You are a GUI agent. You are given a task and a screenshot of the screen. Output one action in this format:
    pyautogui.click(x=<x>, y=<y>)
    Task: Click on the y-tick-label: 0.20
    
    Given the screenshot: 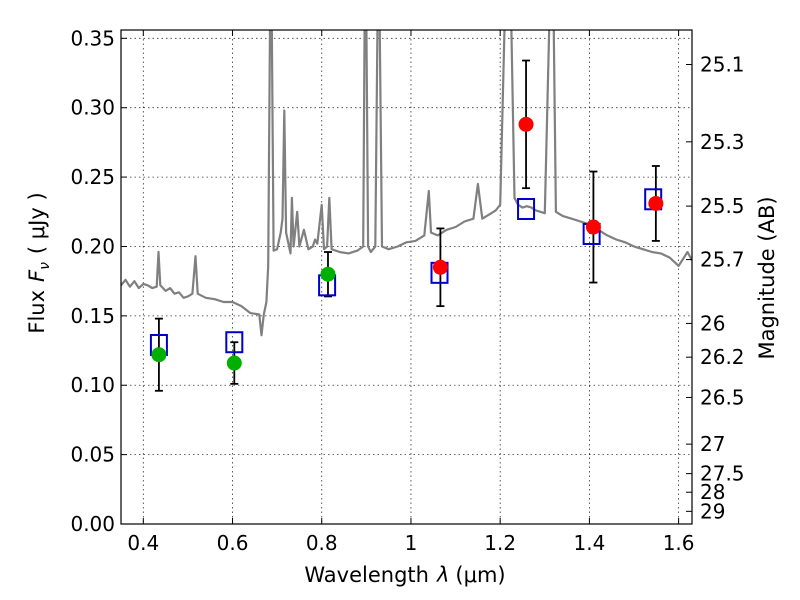 What is the action you would take?
    pyautogui.click(x=92, y=246)
    